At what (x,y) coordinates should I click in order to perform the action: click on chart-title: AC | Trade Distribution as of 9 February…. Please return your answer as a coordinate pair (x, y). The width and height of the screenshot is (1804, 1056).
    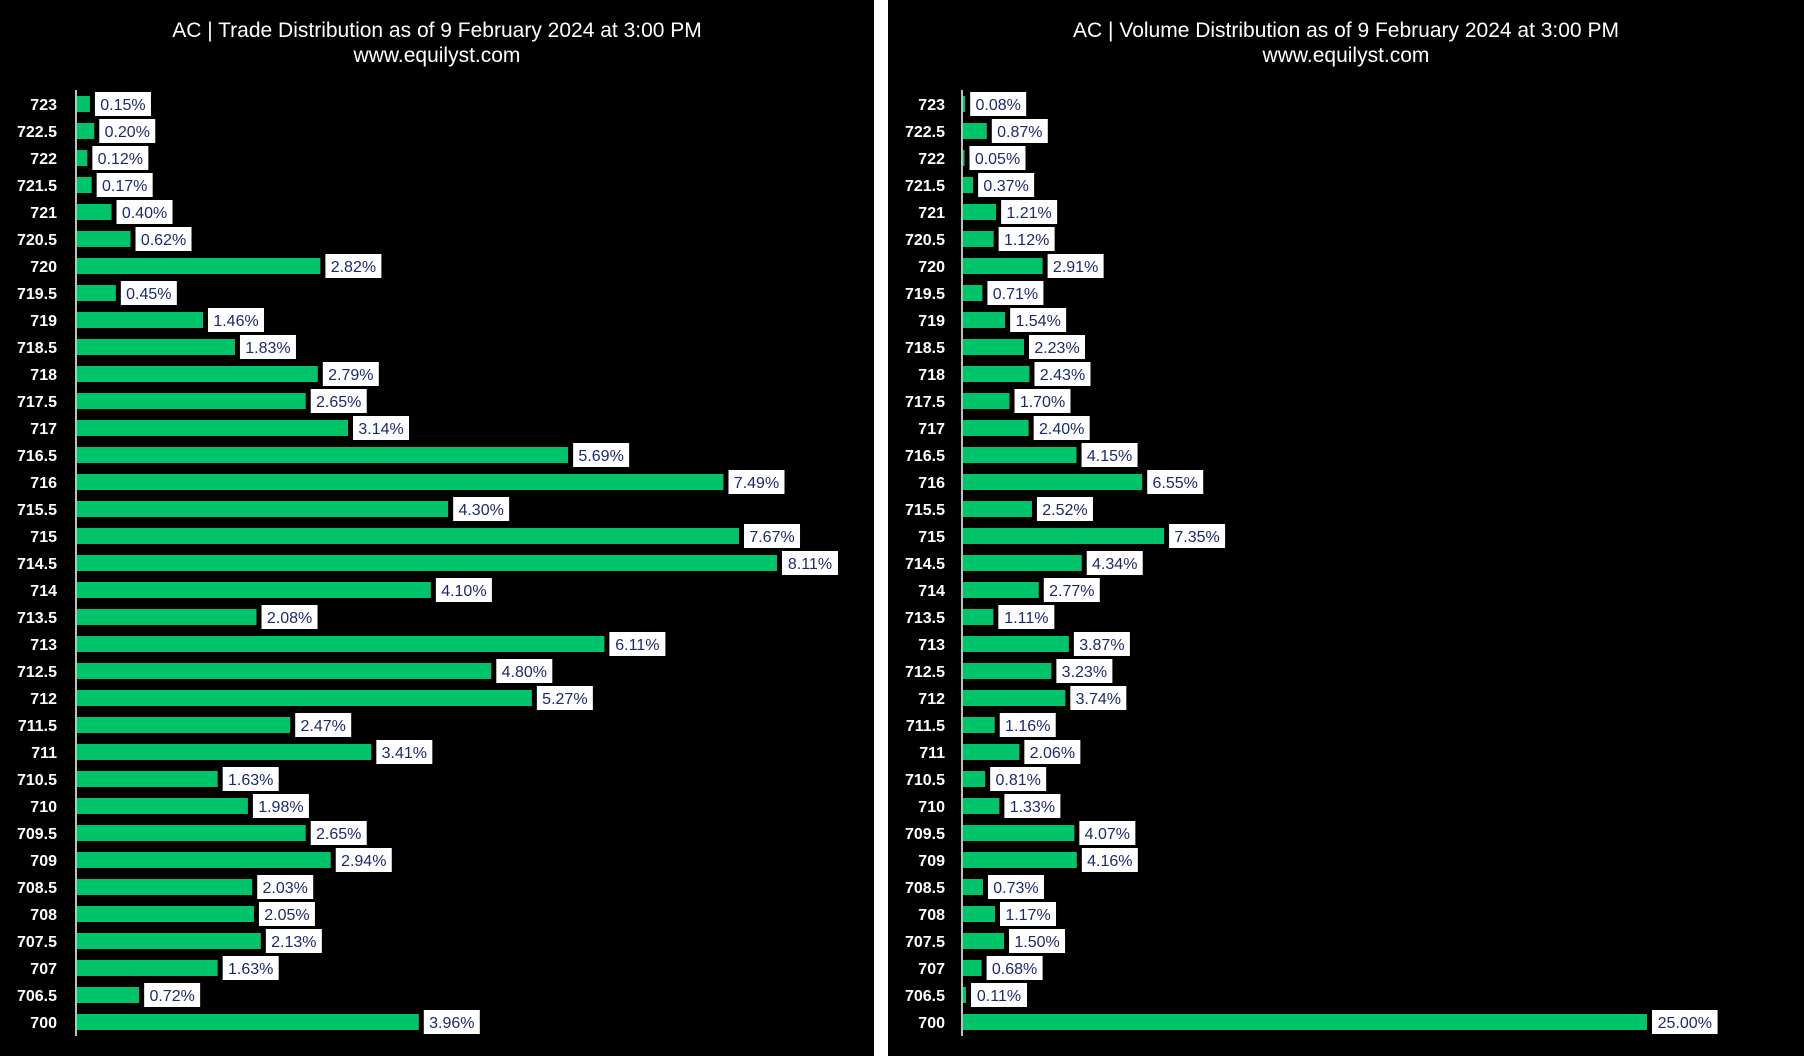
    Looking at the image, I should click on (437, 30).